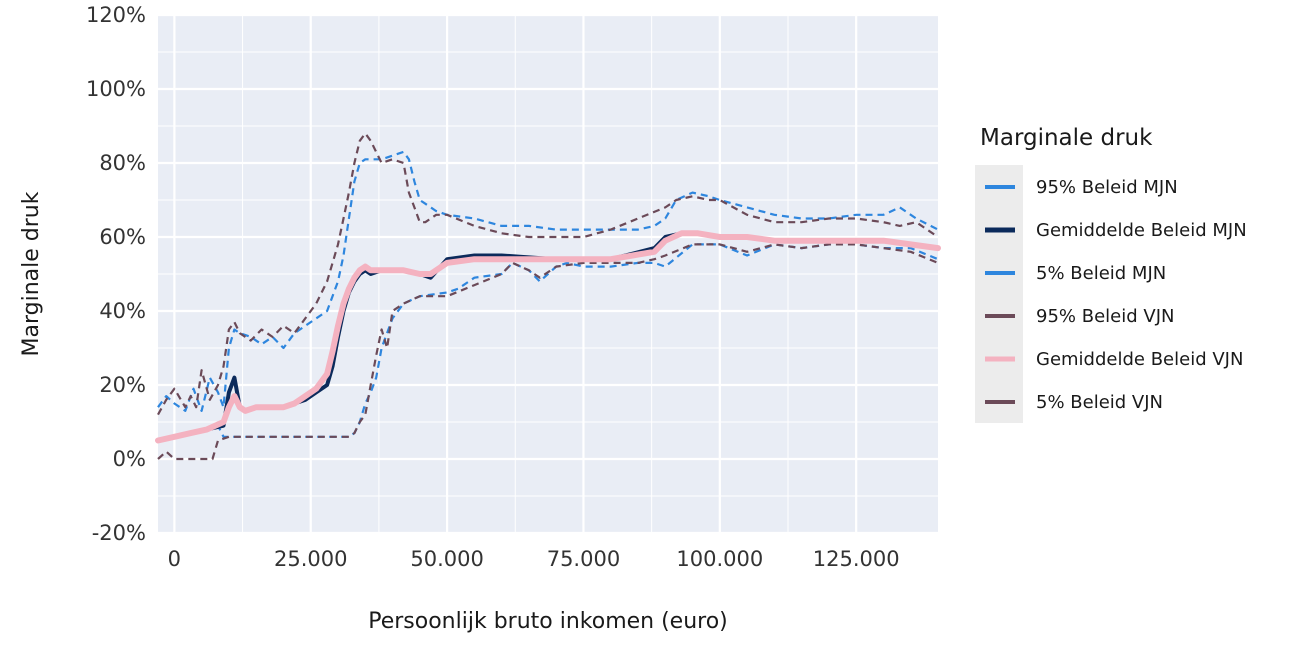 The height and width of the screenshot is (648, 1299). What do you see at coordinates (1105, 316) in the screenshot?
I see `legend-label: 95% Beleid VJN` at bounding box center [1105, 316].